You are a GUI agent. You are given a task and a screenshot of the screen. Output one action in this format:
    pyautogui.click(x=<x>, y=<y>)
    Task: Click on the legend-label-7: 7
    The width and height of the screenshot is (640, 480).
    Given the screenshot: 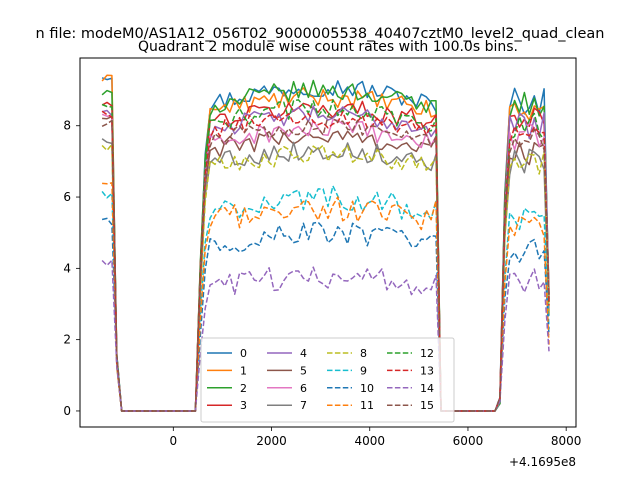 What is the action you would take?
    pyautogui.click(x=303, y=405)
    